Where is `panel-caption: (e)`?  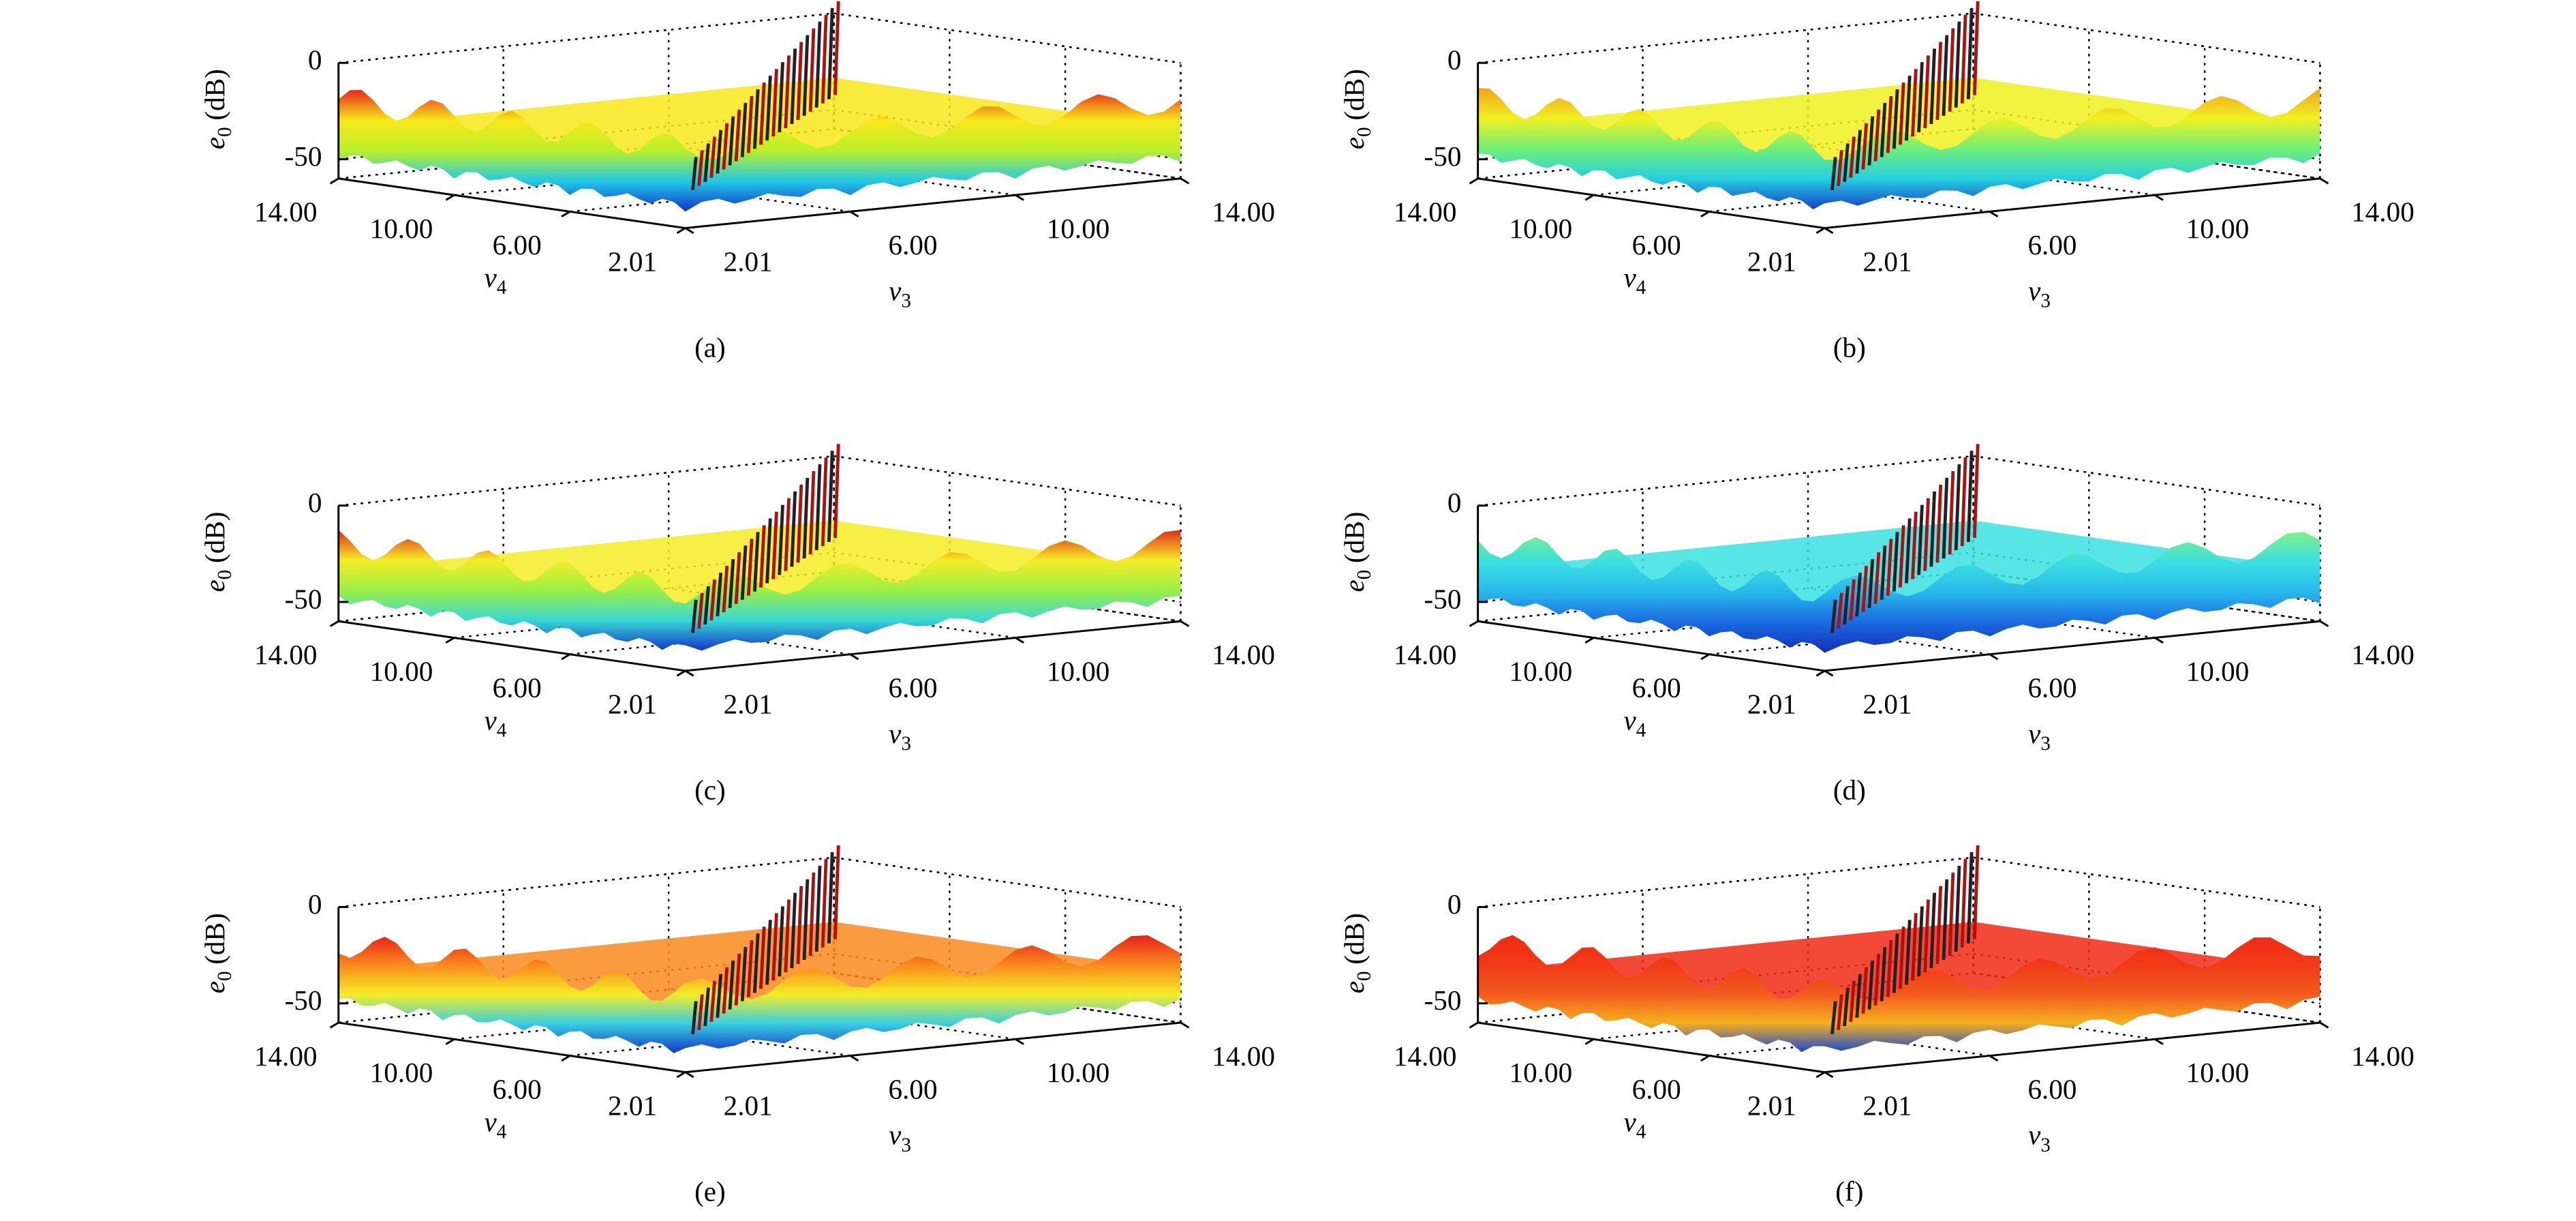
panel-caption: (e) is located at coordinates (710, 1192).